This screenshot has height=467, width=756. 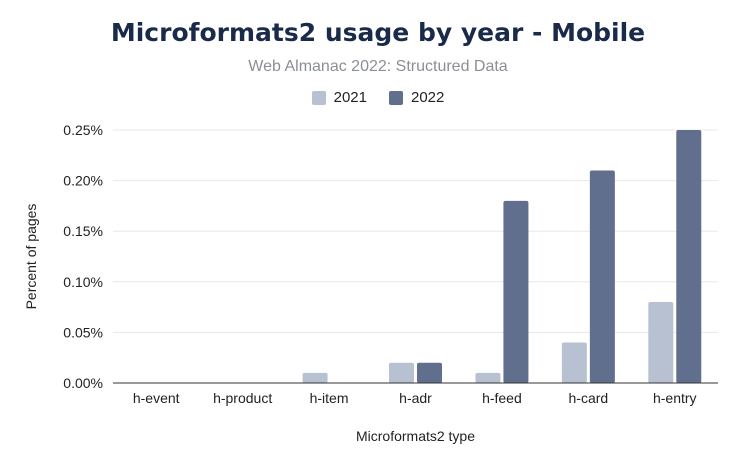 What do you see at coordinates (156, 398) in the screenshot?
I see `x-tick-label: h-event` at bounding box center [156, 398].